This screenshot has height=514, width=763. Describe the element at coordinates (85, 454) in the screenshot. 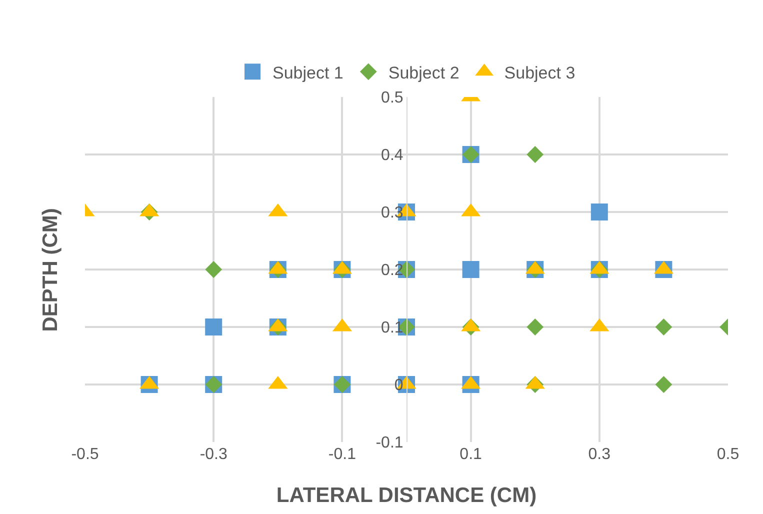

I see `x-tick-label: -0.5` at that location.